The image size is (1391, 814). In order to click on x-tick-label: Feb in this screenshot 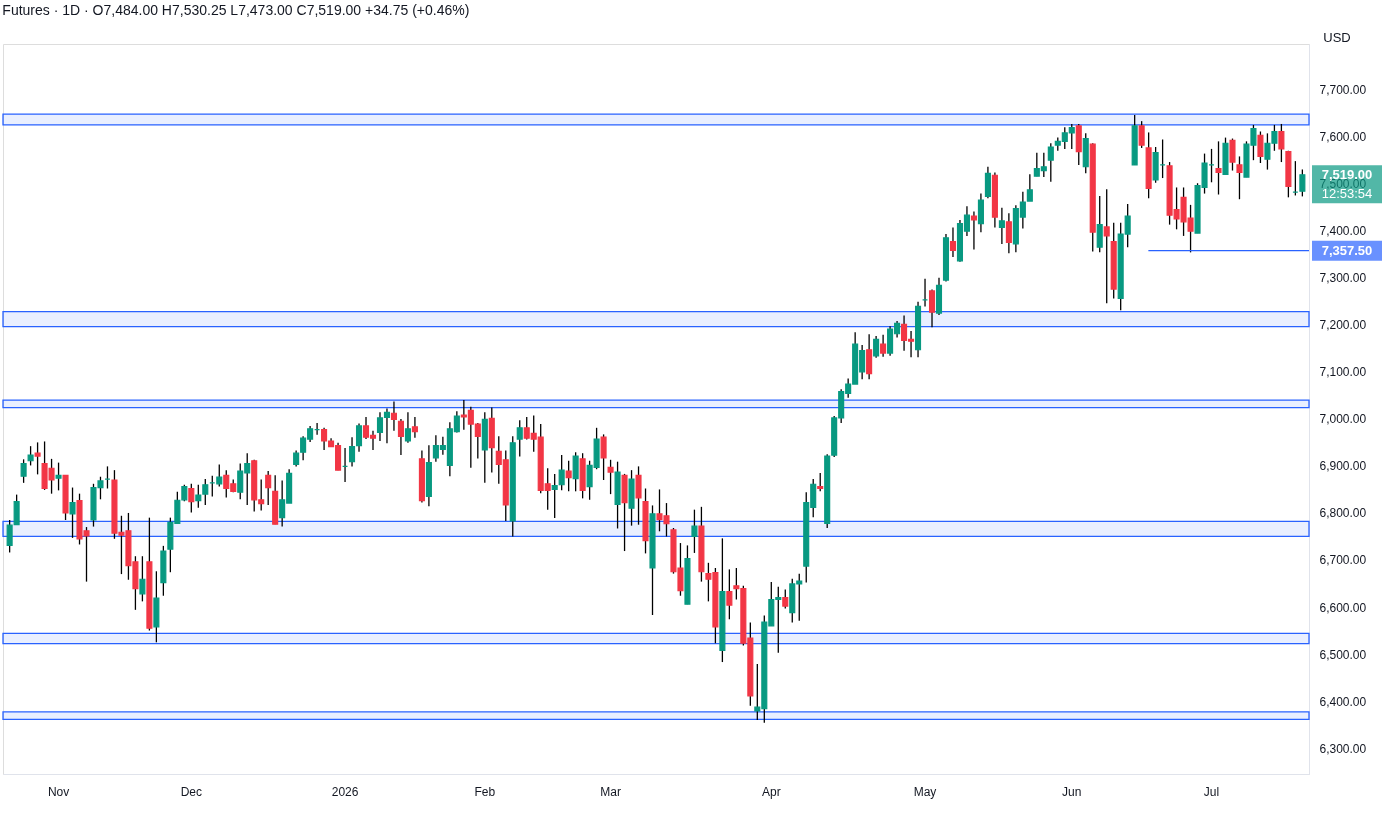, I will do `click(485, 791)`.